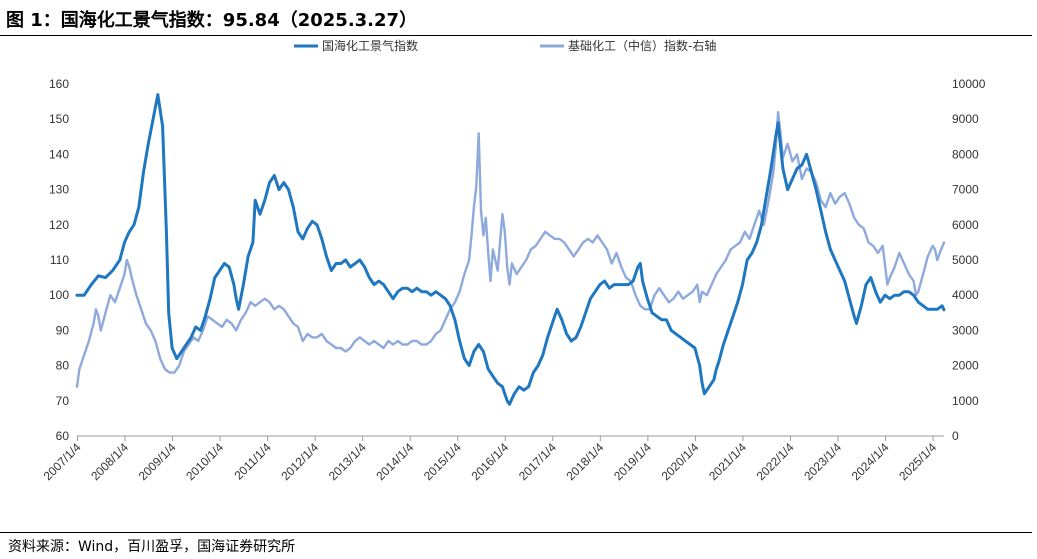 This screenshot has height=559, width=1037. Describe the element at coordinates (965, 330) in the screenshot. I see `right-axis-tick-label: 3000` at that location.